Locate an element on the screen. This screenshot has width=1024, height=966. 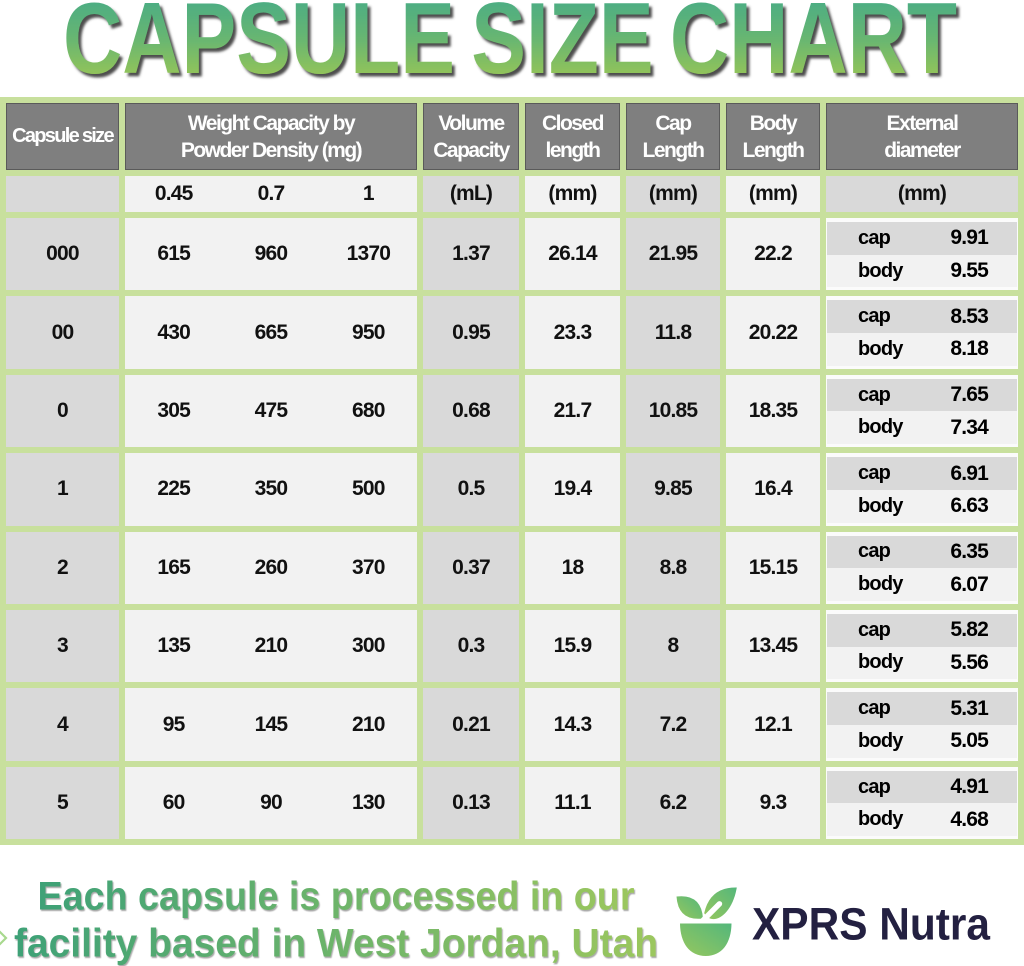
svg-text:facility based in West Jordan,: facility based in West Jordan, Utah is located at coordinates (336, 944).